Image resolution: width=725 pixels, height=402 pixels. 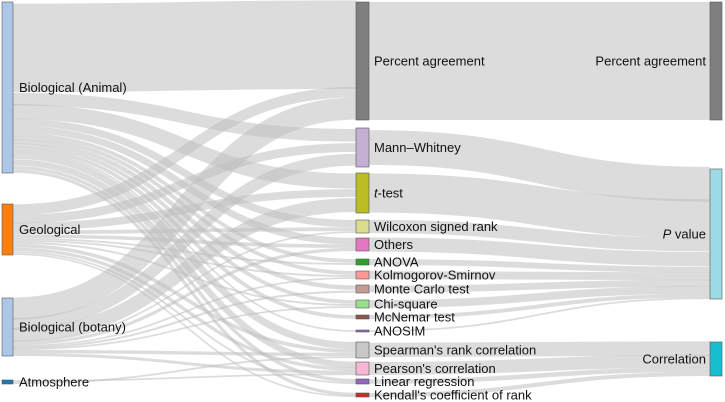 What do you see at coordinates (396, 262) in the screenshot?
I see `label-an: ANOVA` at bounding box center [396, 262].